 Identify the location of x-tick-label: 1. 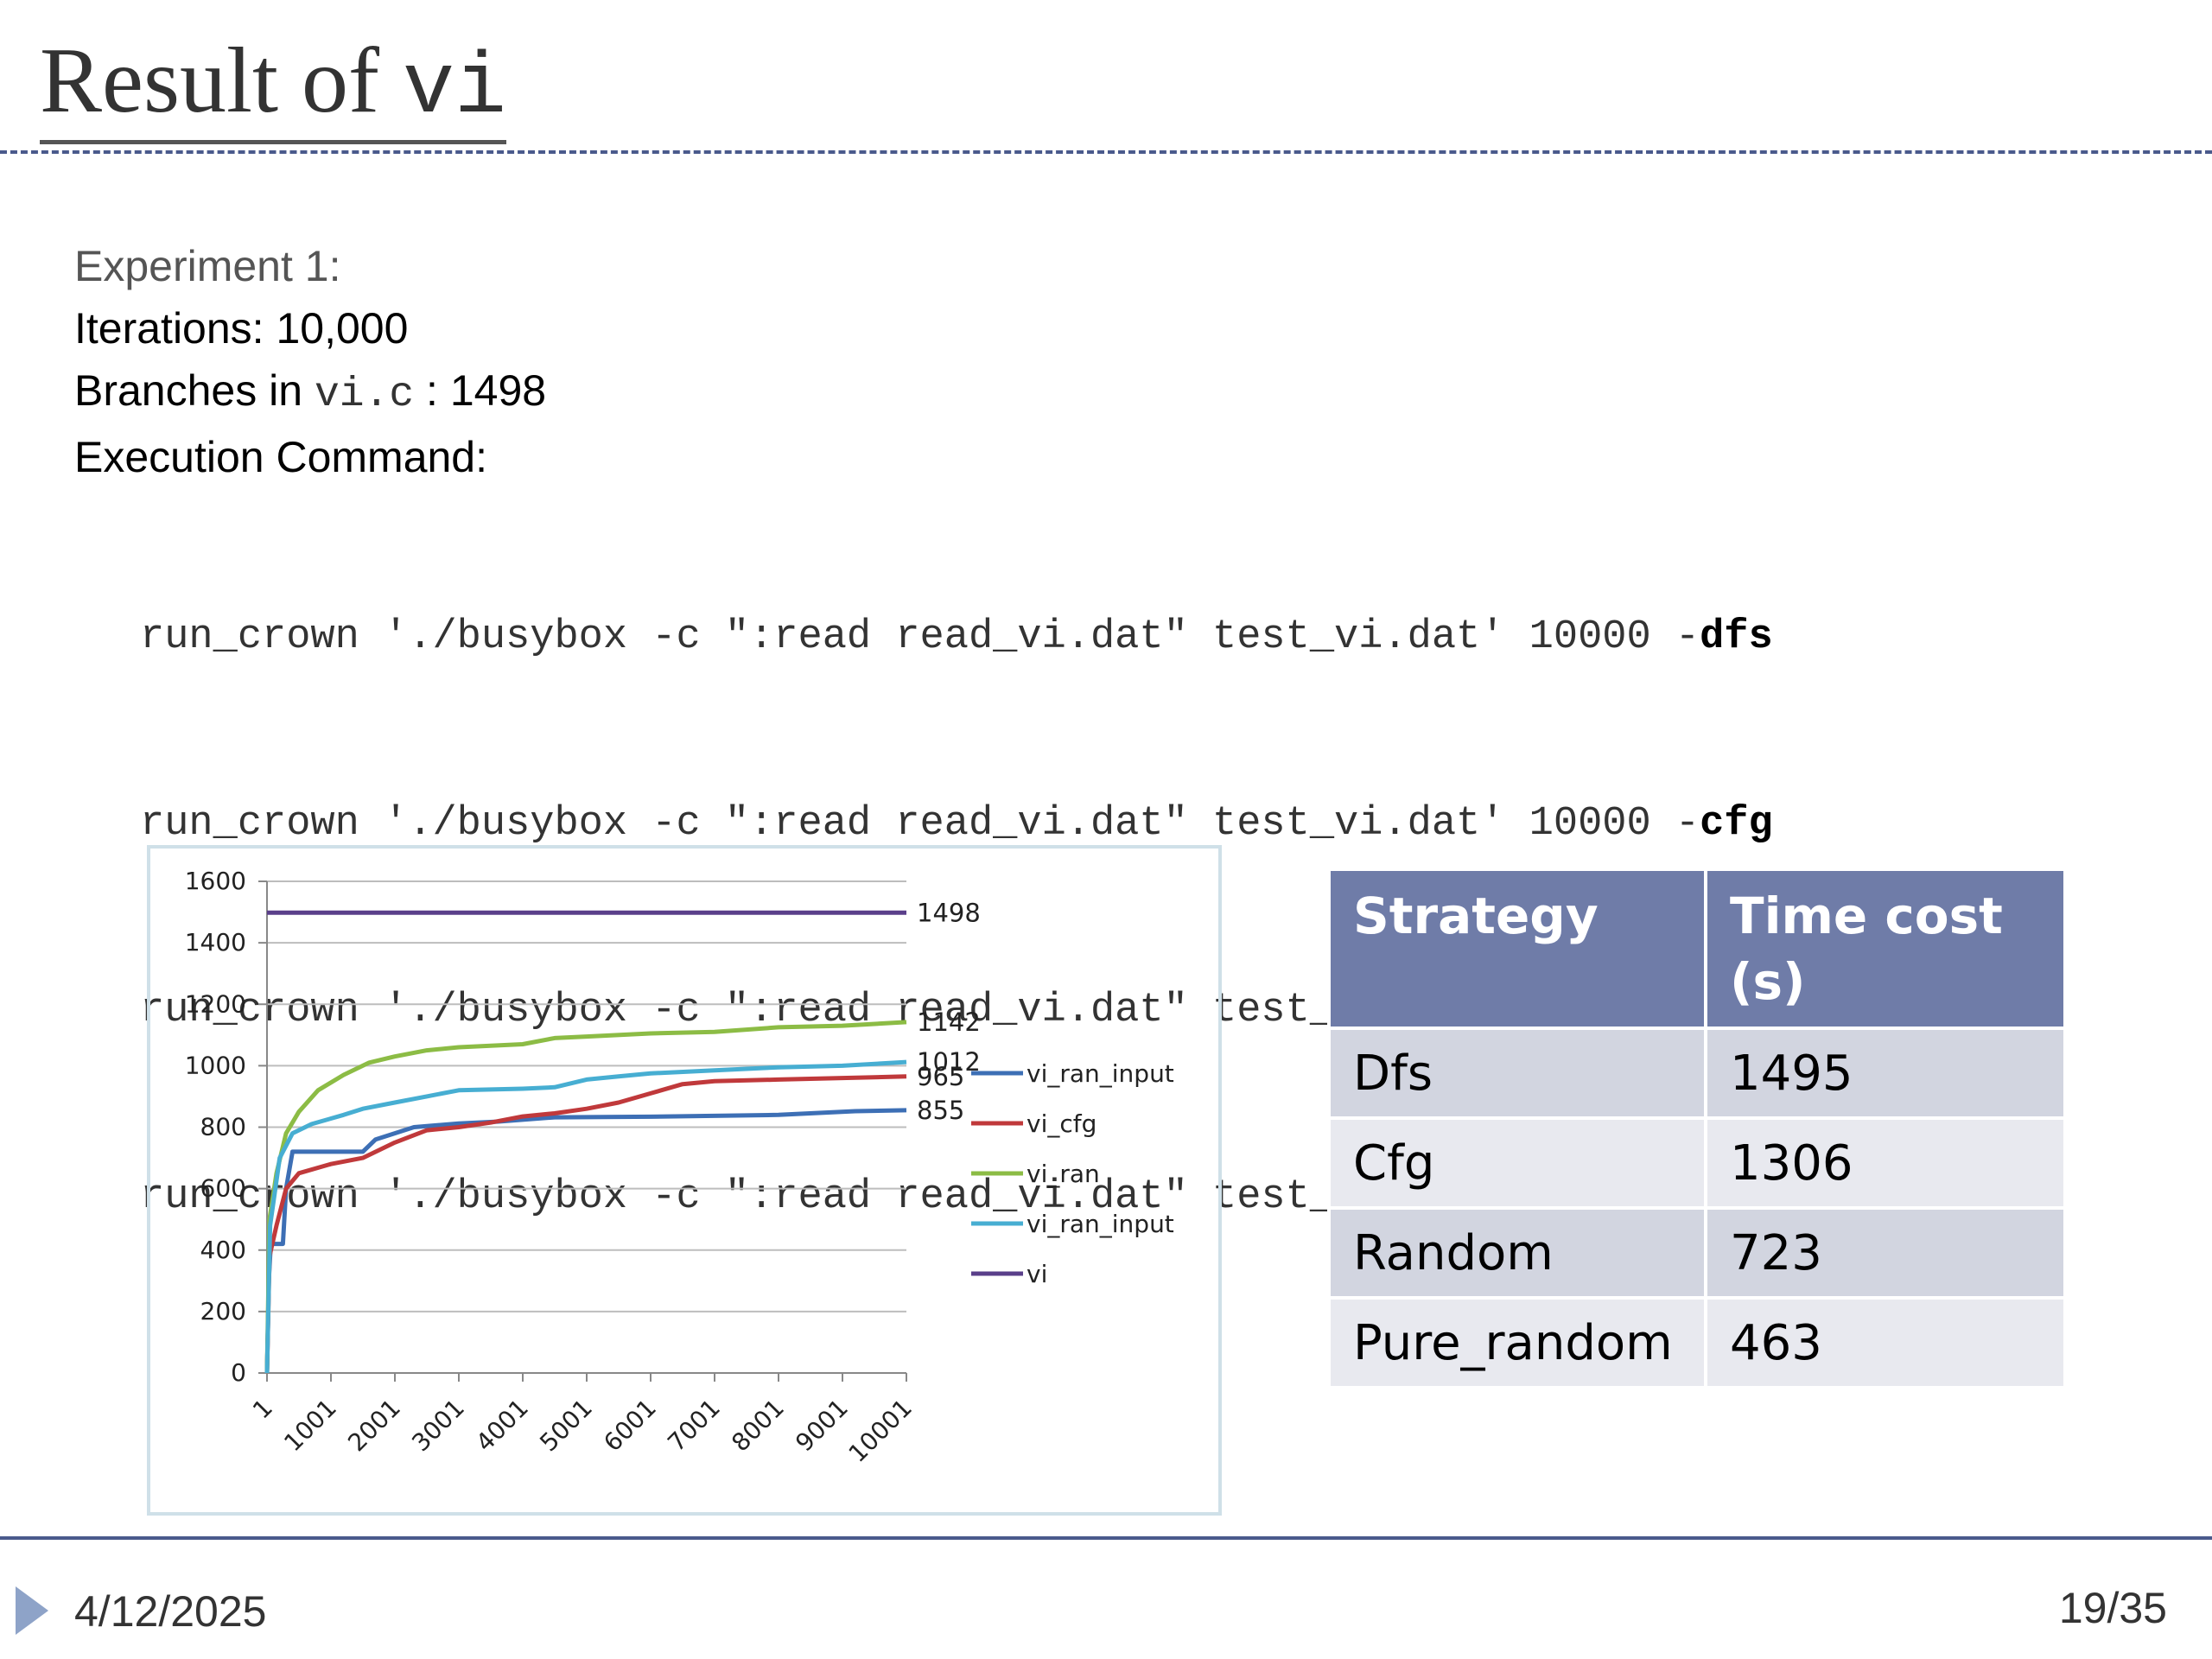
(262, 1409).